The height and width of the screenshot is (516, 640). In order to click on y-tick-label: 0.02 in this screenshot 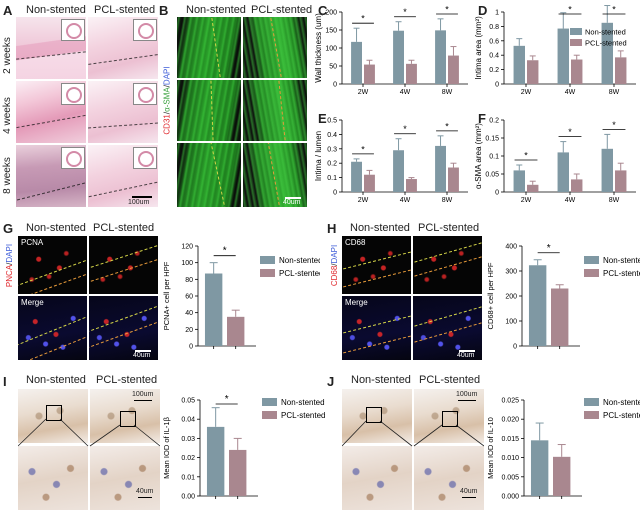, I will do `click(188, 458)`.